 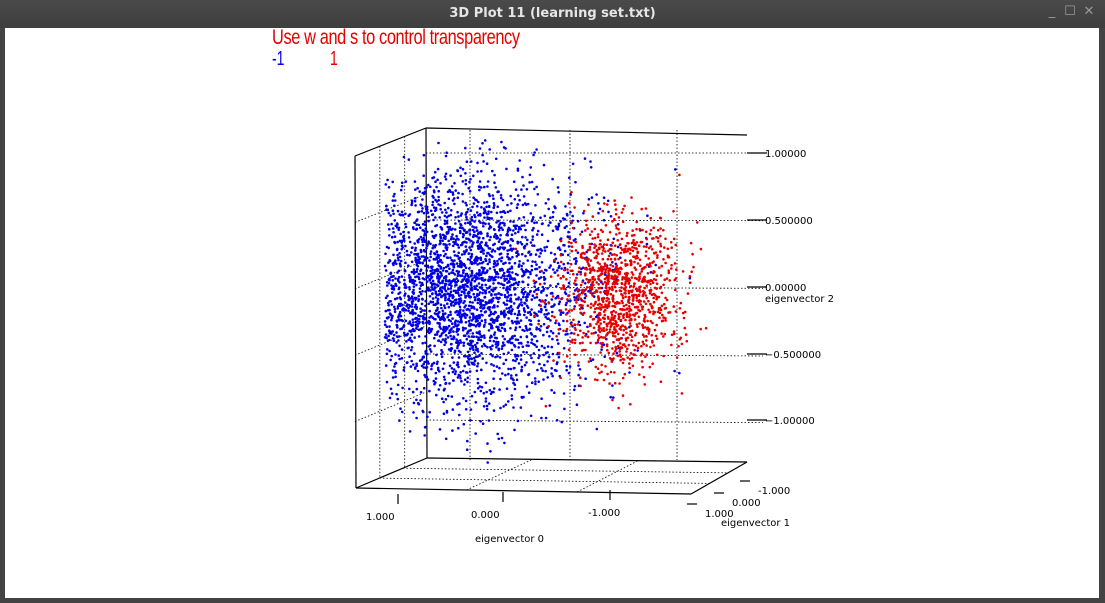 I want to click on title-bar: 3D Plot 11 (learning set.txt) _ ☐ ✕, so click(x=552, y=14).